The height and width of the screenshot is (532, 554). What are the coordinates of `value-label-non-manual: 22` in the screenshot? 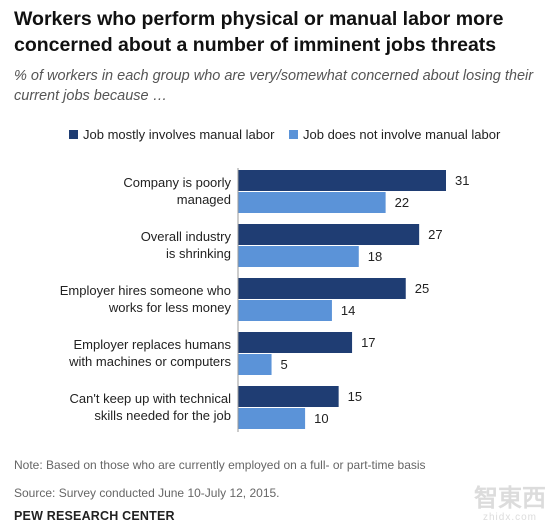 It's located at (402, 202).